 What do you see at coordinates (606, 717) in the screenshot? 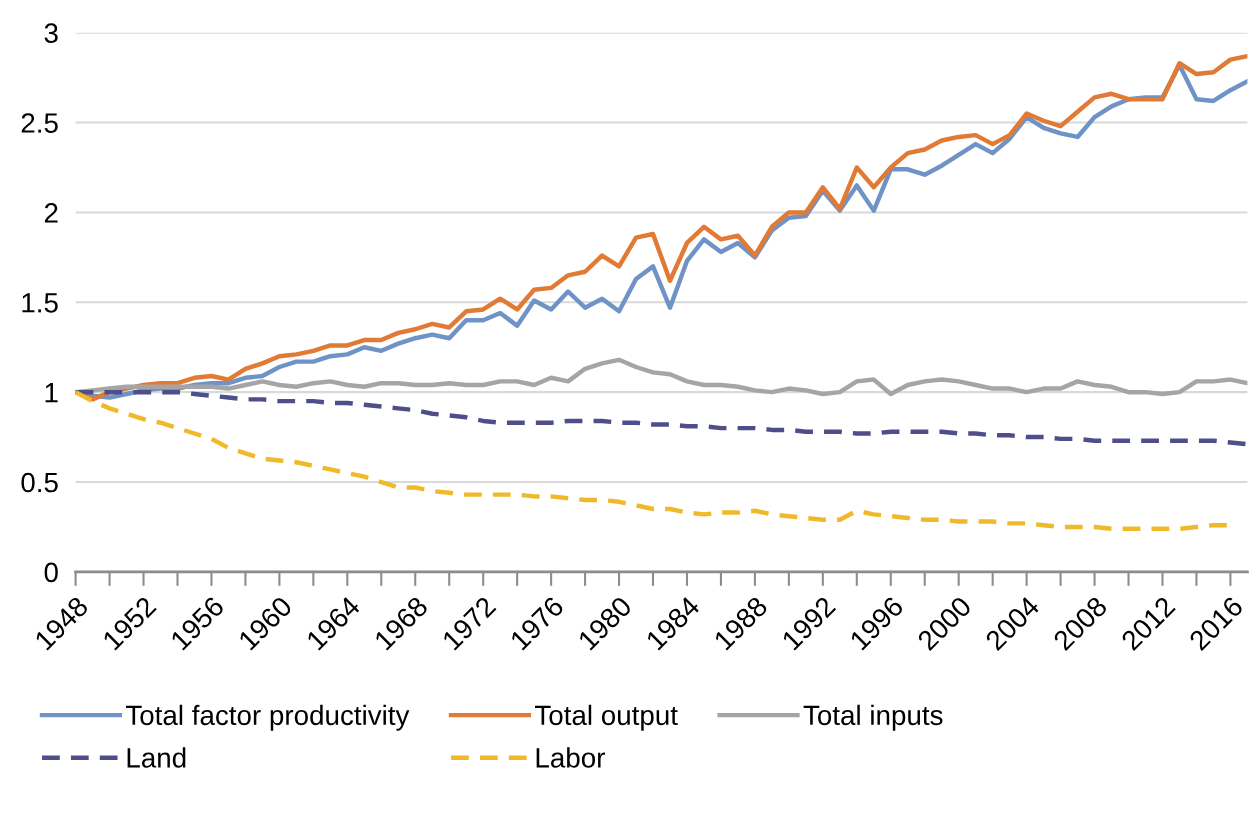
I see `legend-label: Total output` at bounding box center [606, 717].